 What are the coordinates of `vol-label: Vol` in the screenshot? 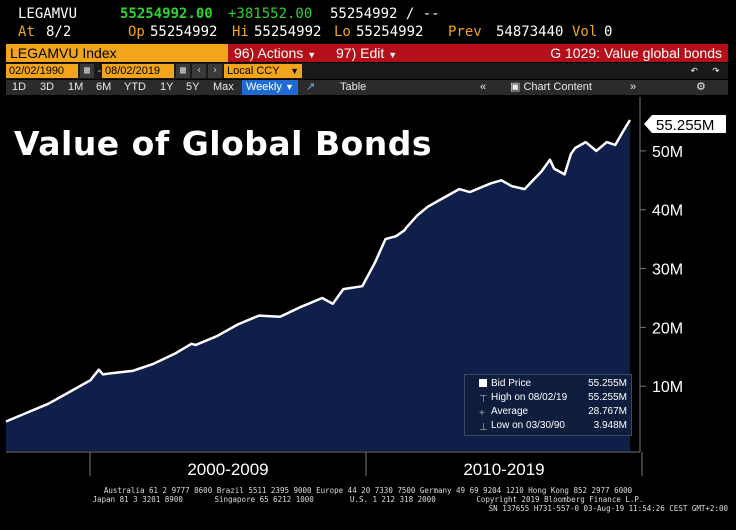 It's located at (585, 32).